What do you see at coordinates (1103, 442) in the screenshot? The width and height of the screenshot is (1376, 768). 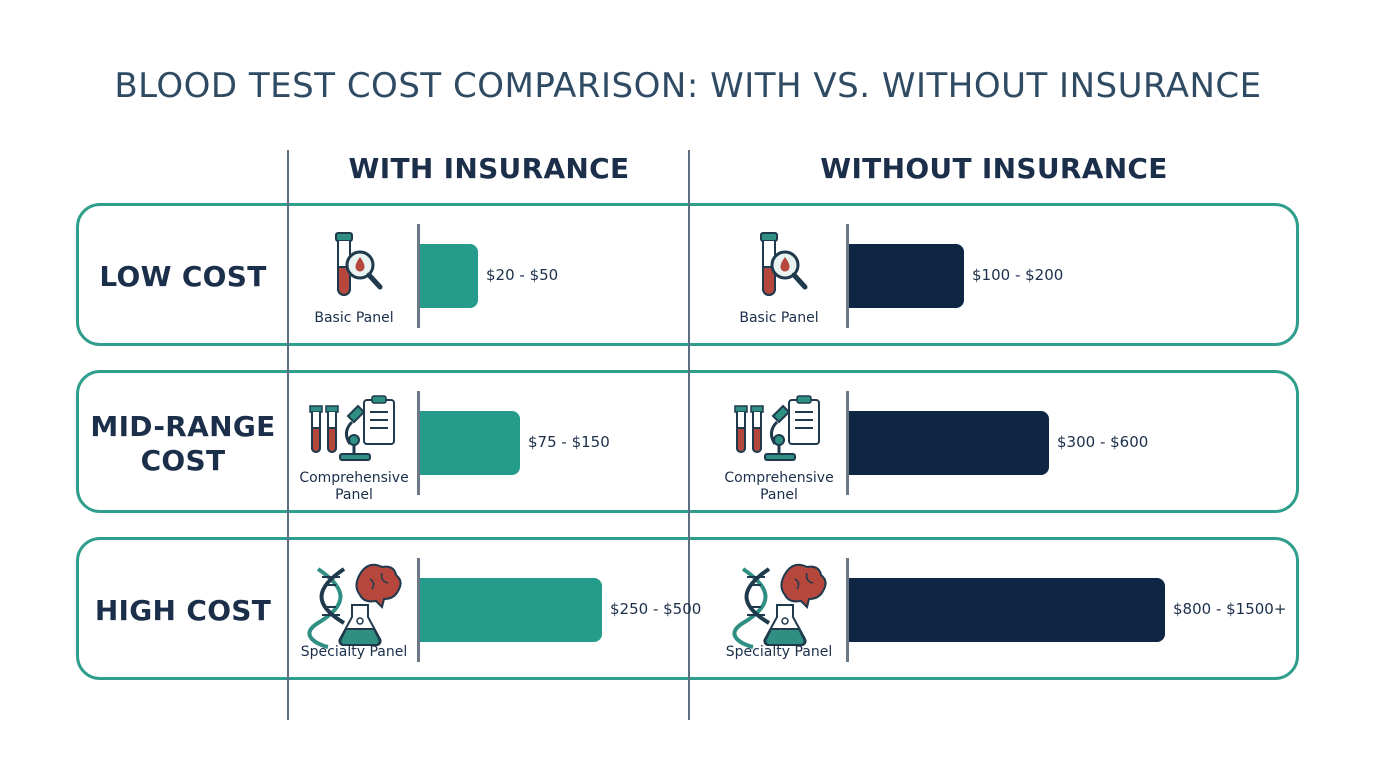 I see `bar-label-without-insurance-row-1: $300 - $600` at bounding box center [1103, 442].